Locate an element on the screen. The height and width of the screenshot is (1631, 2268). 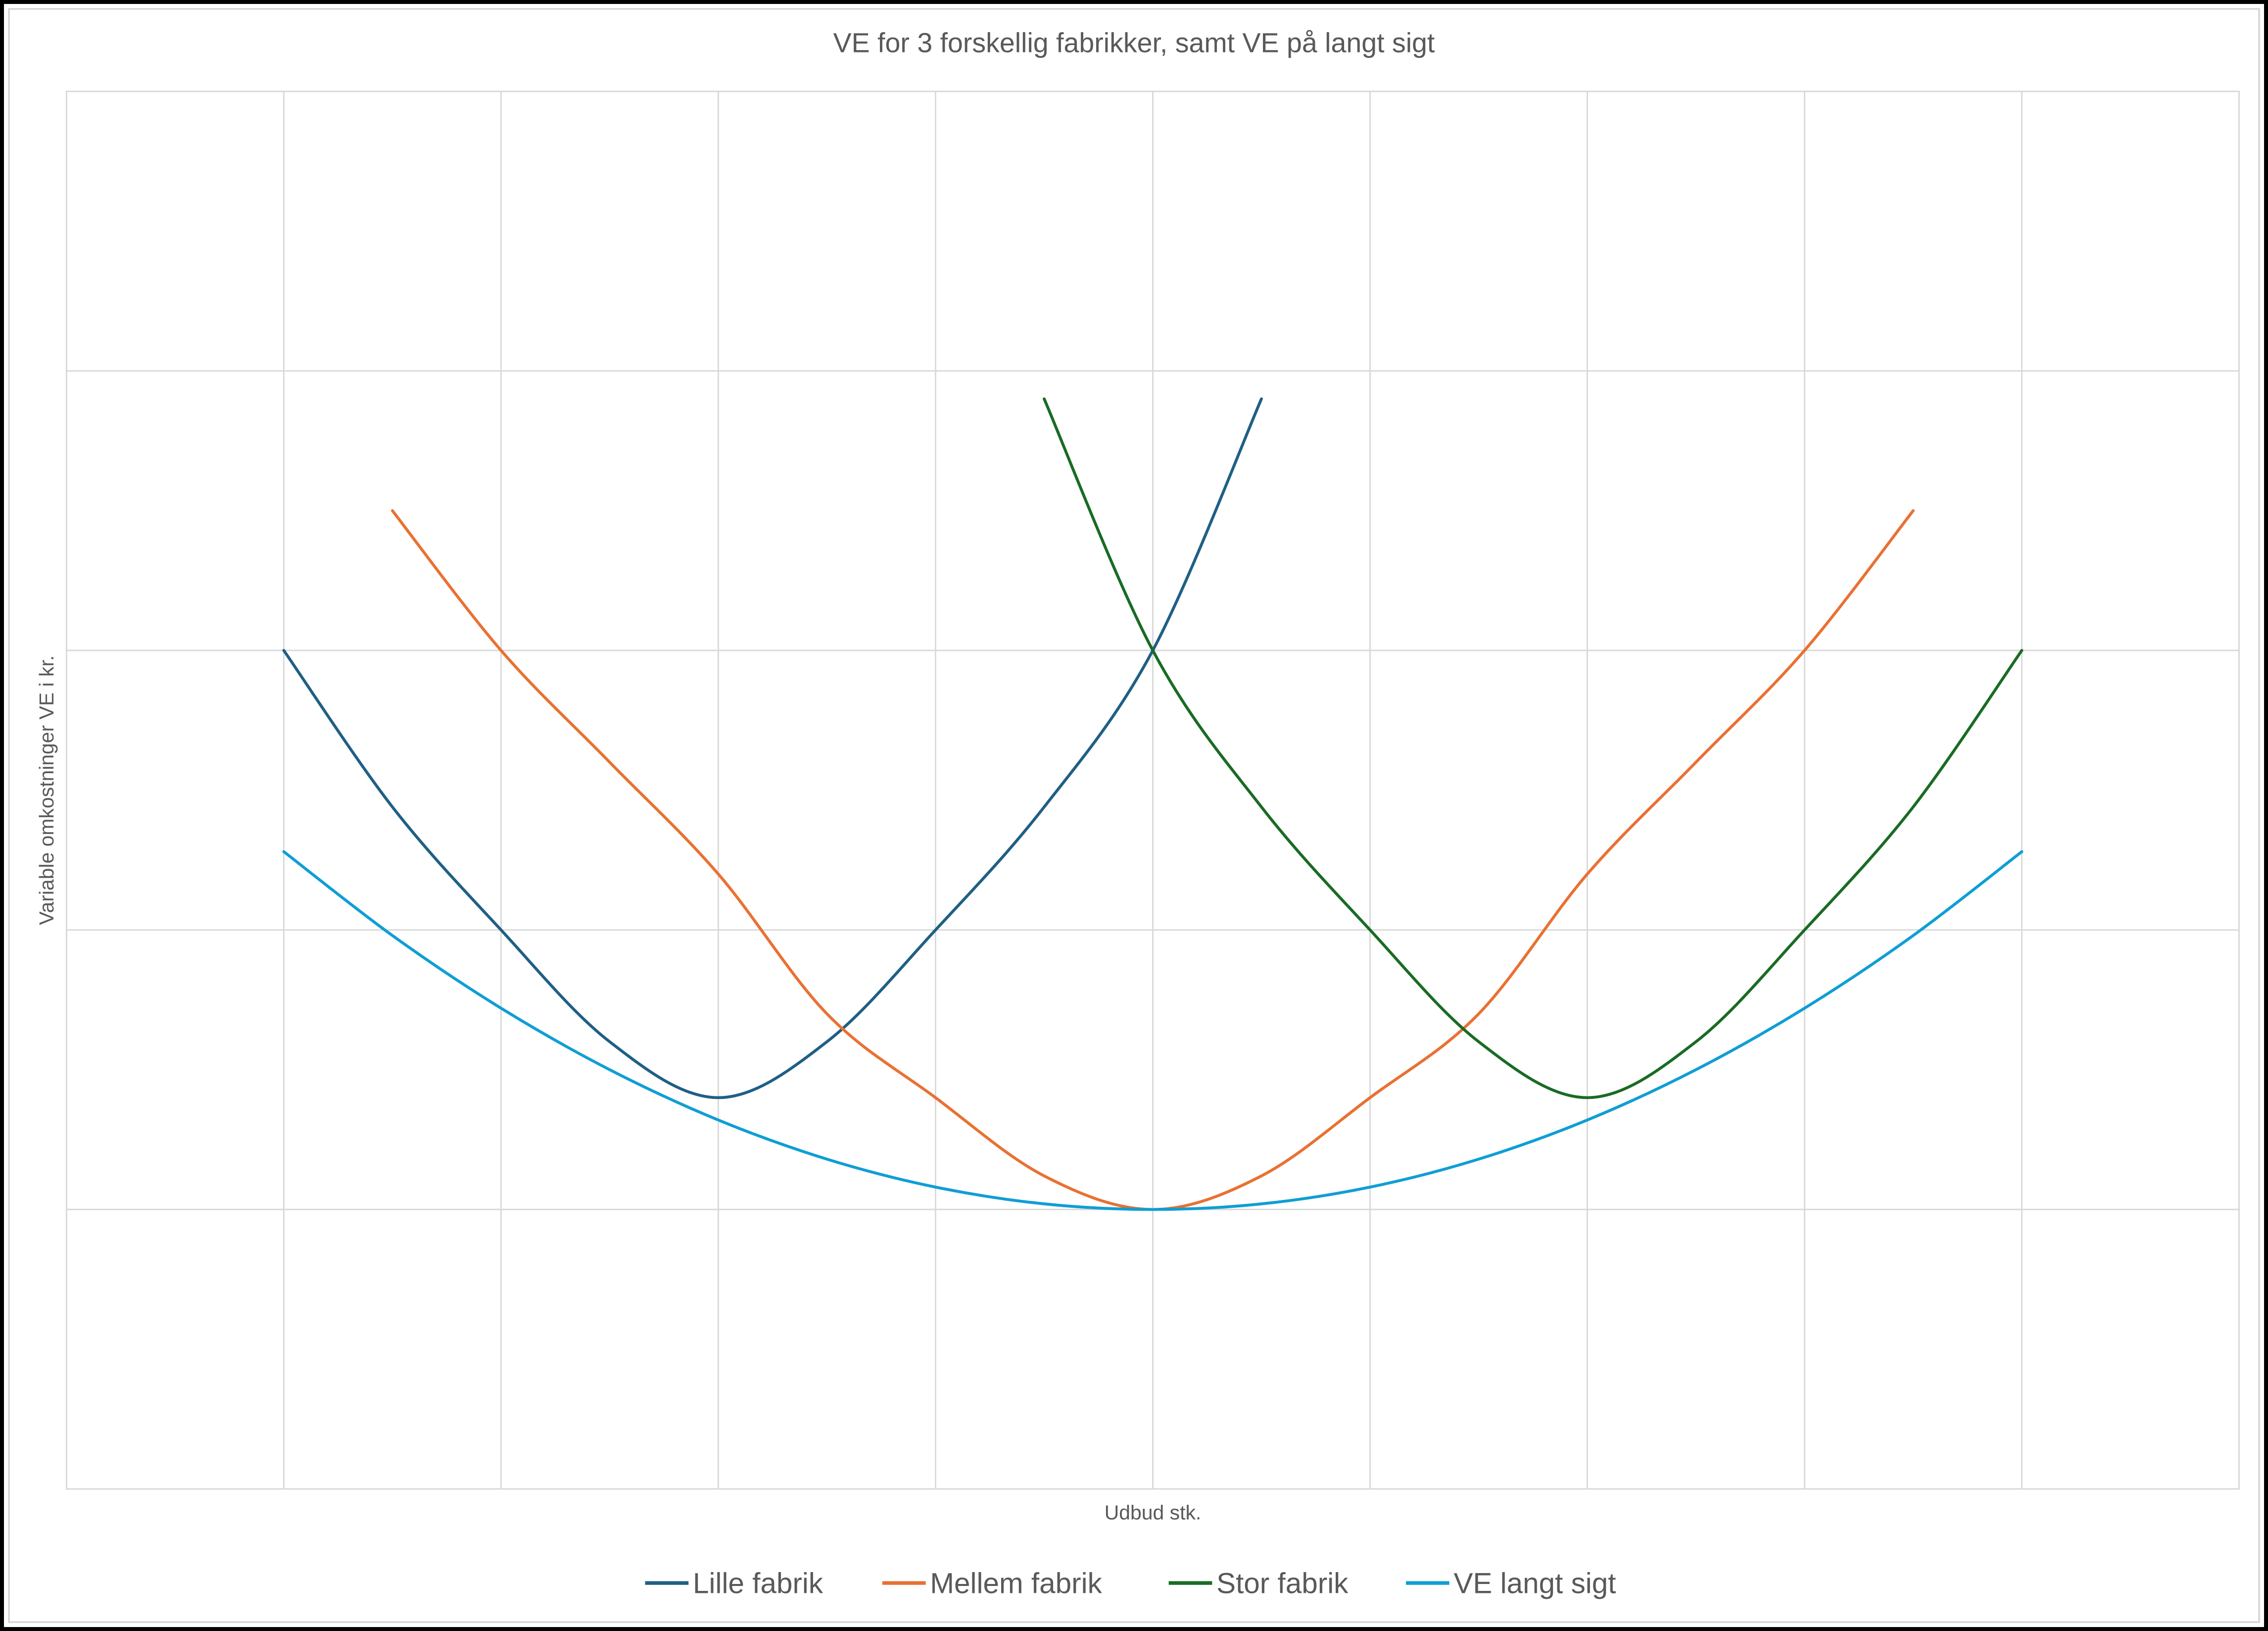
x-axis-title: Udbud stk. is located at coordinates (1153, 1512).